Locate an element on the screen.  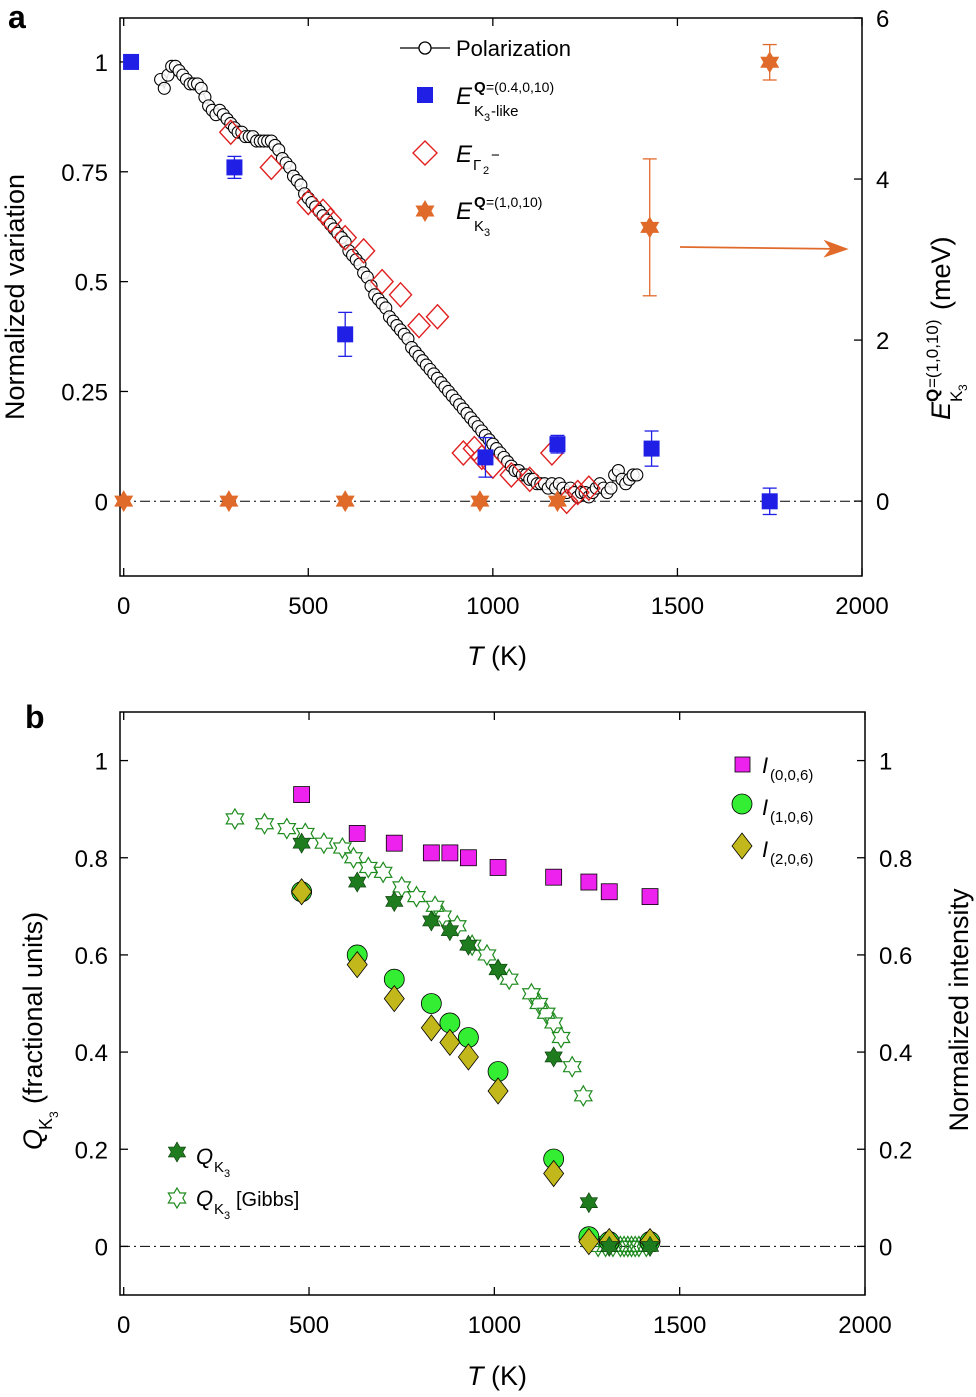
panel-a-annotation-arrow is located at coordinates (764, 248).